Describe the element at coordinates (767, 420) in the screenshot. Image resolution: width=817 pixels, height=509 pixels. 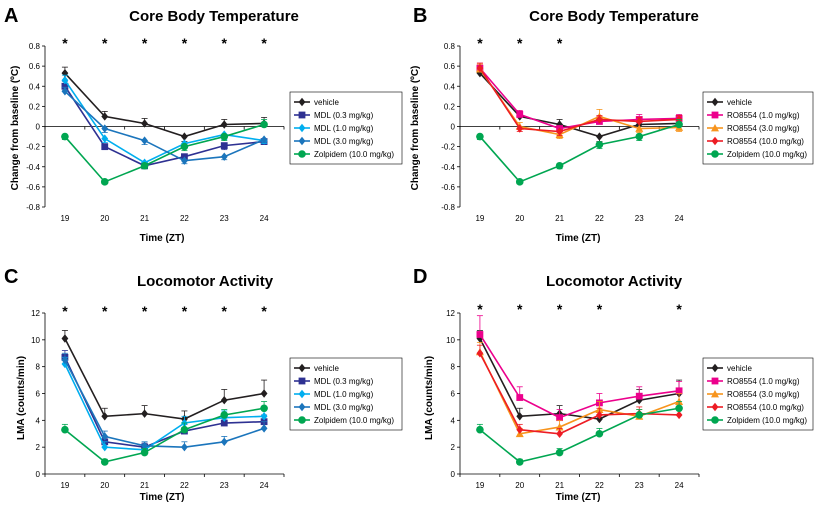
I see `legend-label: Zolpidem (10.0 mg/kg)` at that location.